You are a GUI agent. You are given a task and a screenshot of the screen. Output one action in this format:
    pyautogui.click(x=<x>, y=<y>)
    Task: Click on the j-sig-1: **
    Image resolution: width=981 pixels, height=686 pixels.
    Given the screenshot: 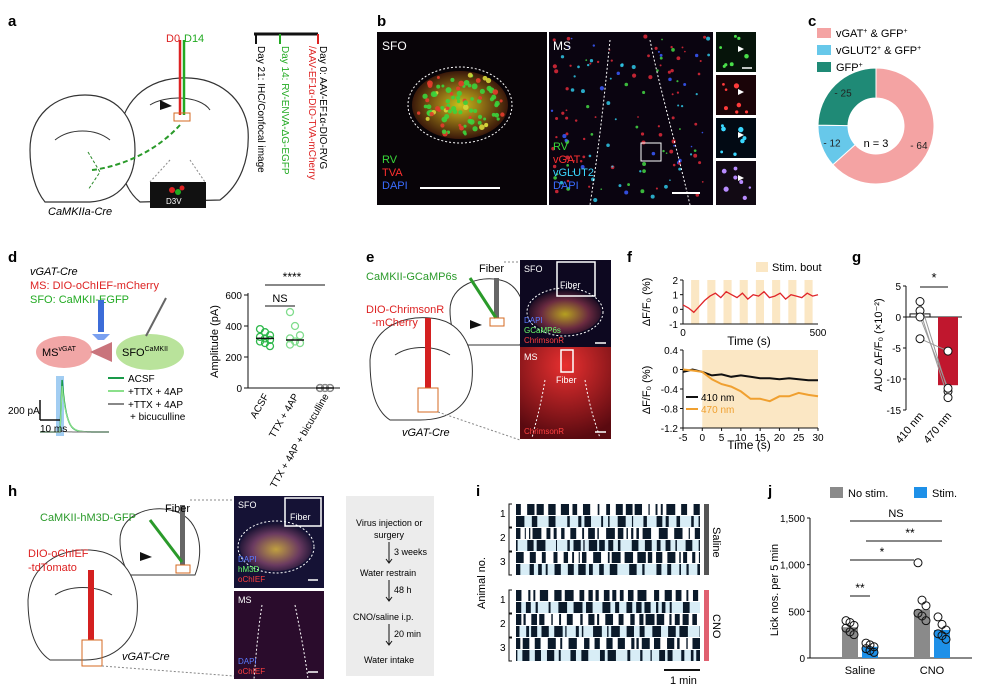 What is the action you would take?
    pyautogui.click(x=860, y=588)
    